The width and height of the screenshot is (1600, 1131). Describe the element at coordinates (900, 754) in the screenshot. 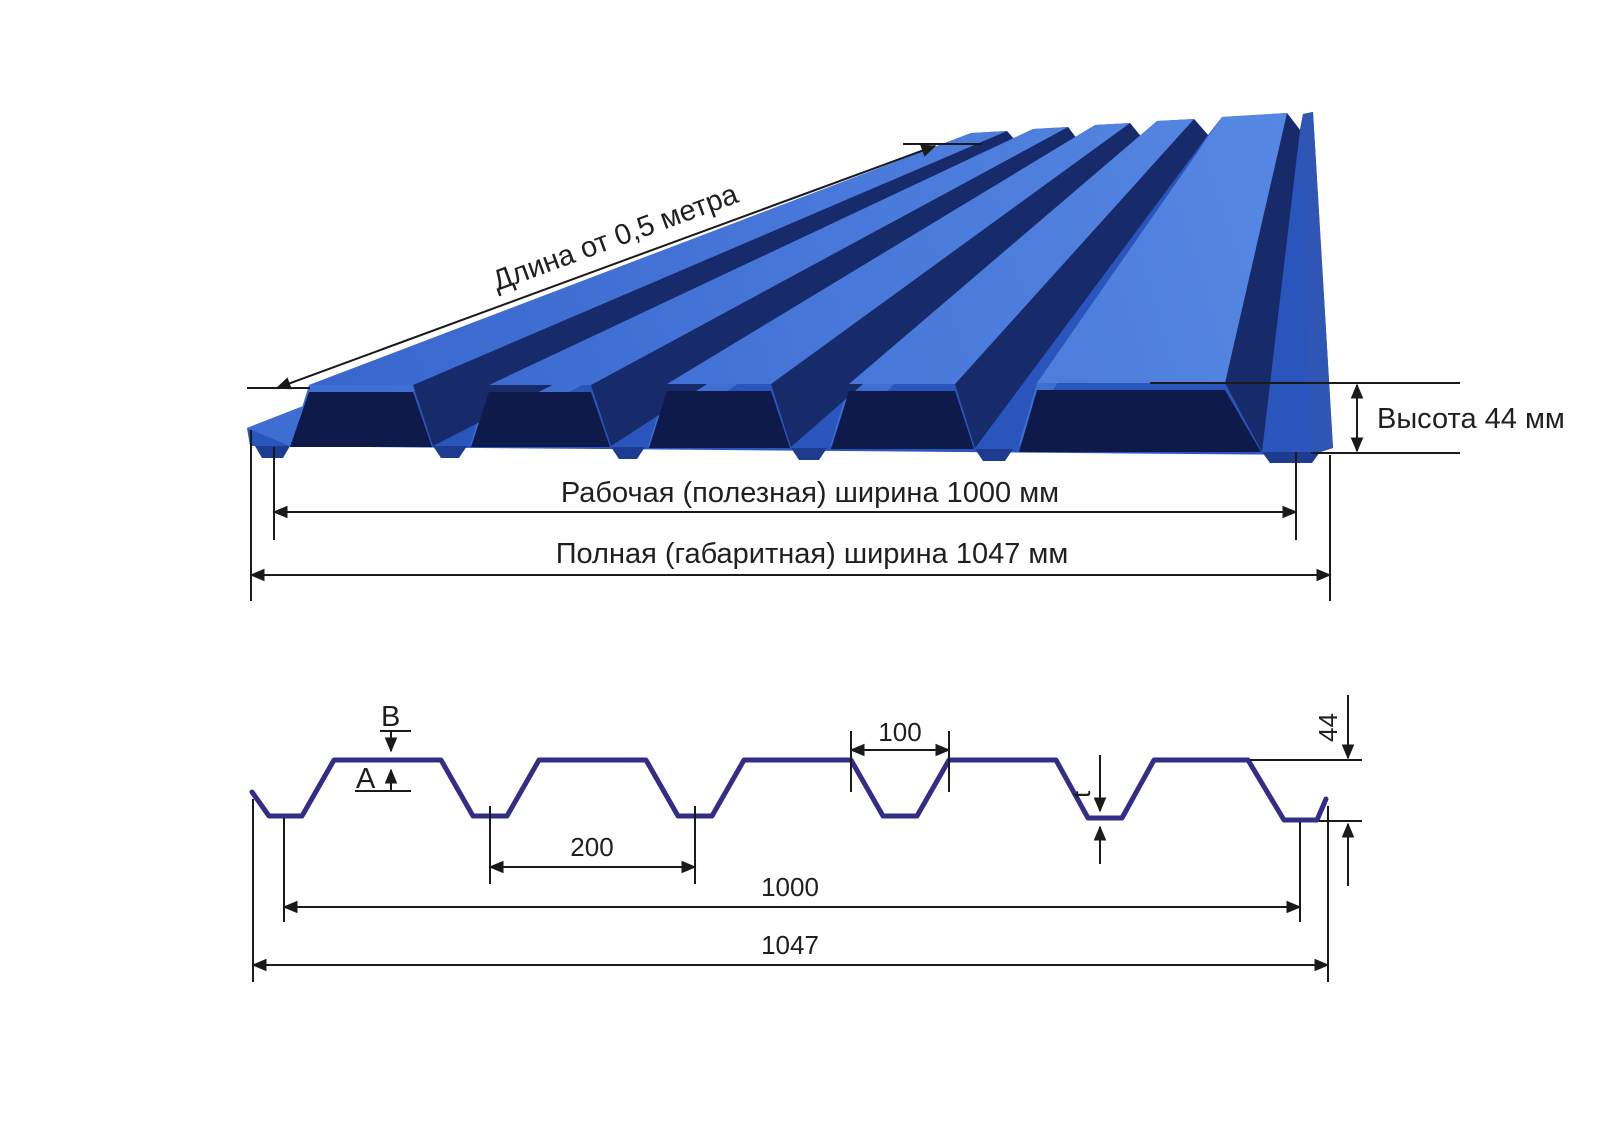

I see `dim-top-opening: 100` at that location.